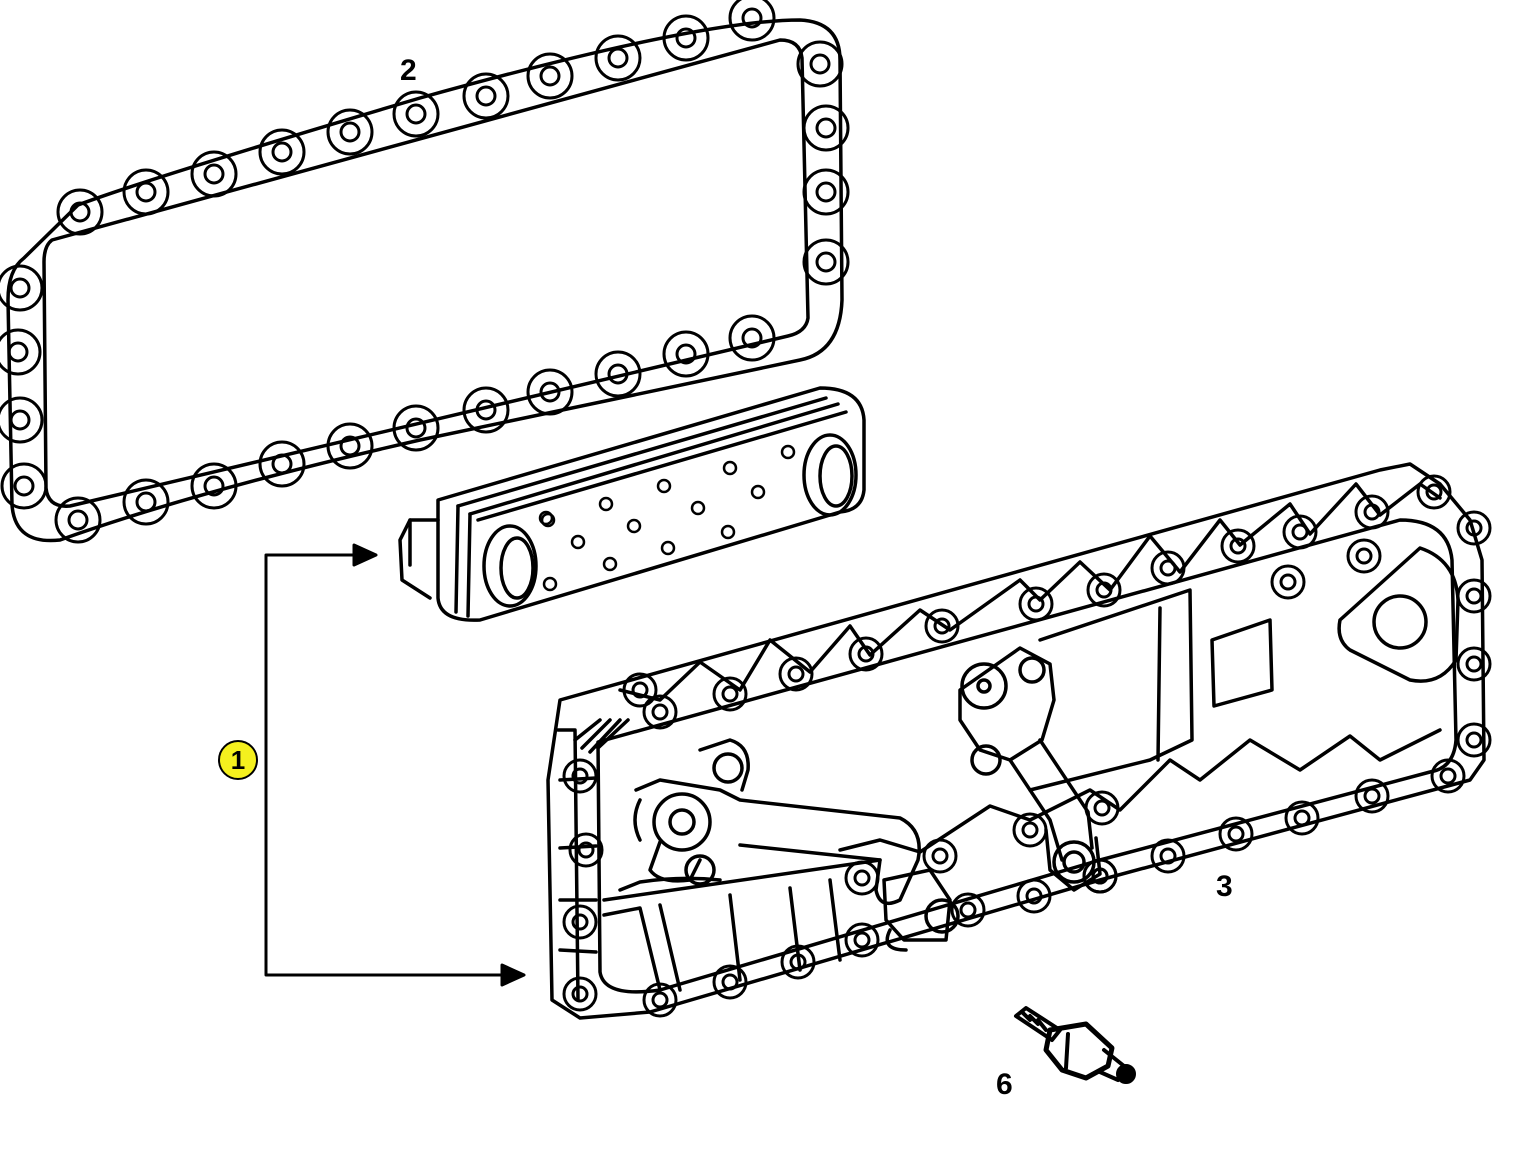  I want to click on callout-label: 1, so click(238, 759).